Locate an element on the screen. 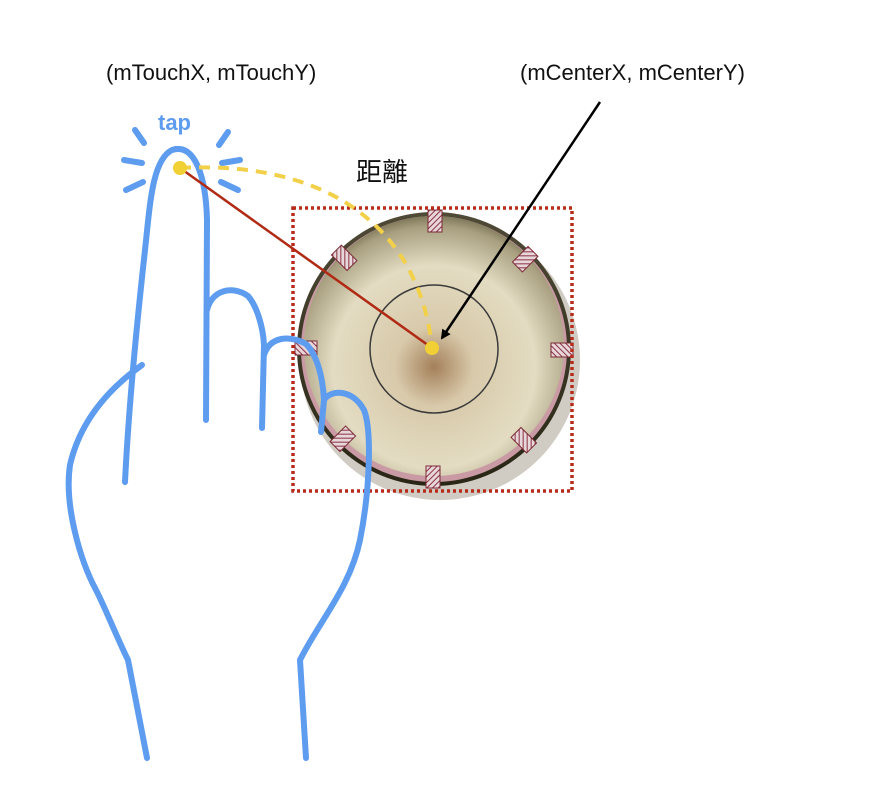  inner-ring is located at coordinates (434, 349).